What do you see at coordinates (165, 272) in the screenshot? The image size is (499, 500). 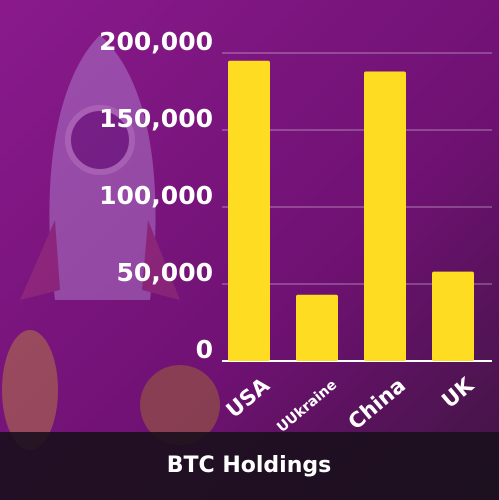 I see `y-tick-label: 50,000` at bounding box center [165, 272].